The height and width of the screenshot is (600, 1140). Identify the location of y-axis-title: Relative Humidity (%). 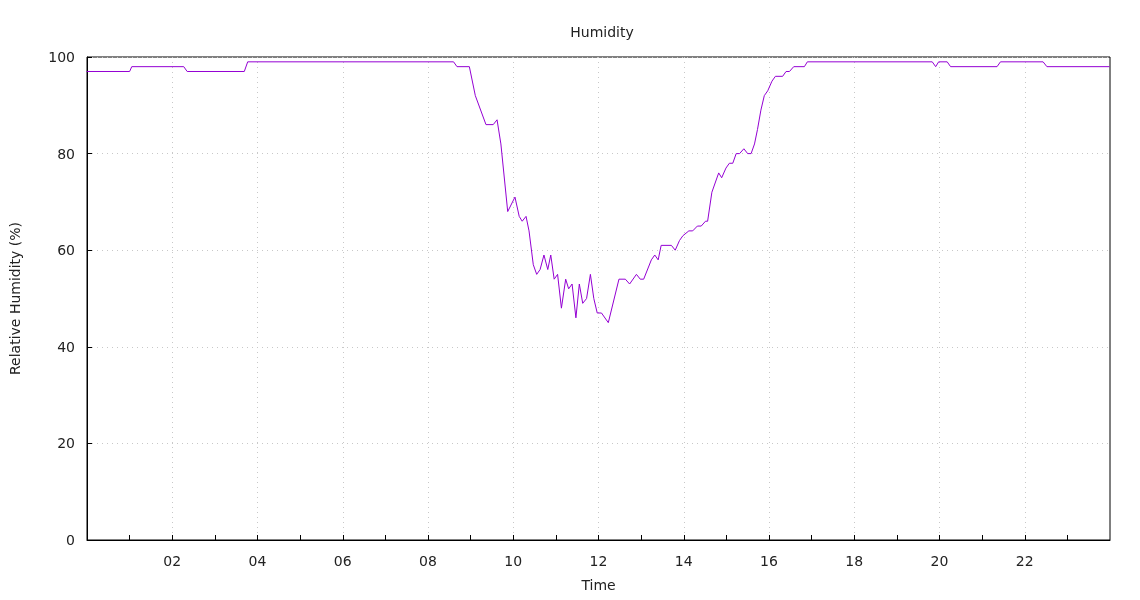
(15, 298).